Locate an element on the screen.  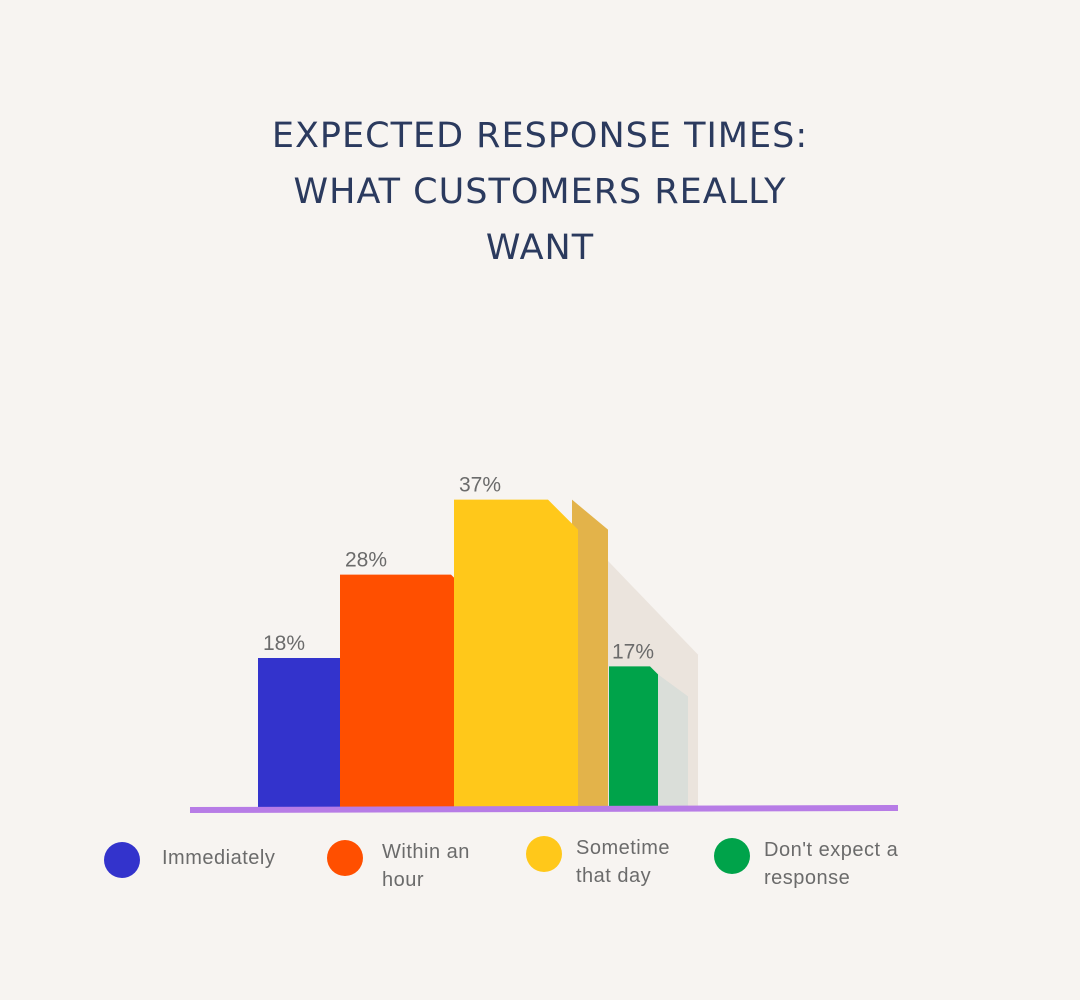
legend-label-dont-expect-response: Don't expect a response is located at coordinates (831, 864).